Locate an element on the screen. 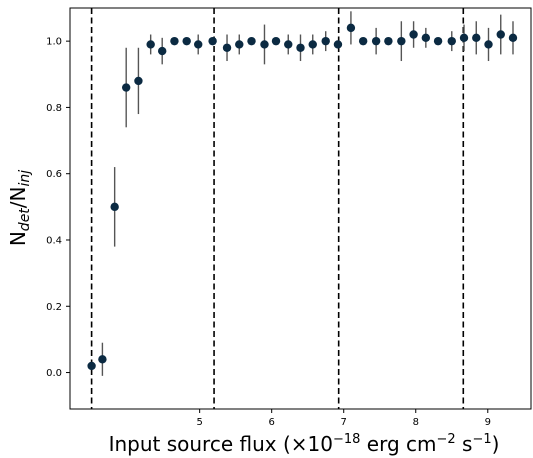 Image resolution: width=533 pixels, height=458 pixels. y-tick-label-0.8: 0.8 is located at coordinates (54, 108).